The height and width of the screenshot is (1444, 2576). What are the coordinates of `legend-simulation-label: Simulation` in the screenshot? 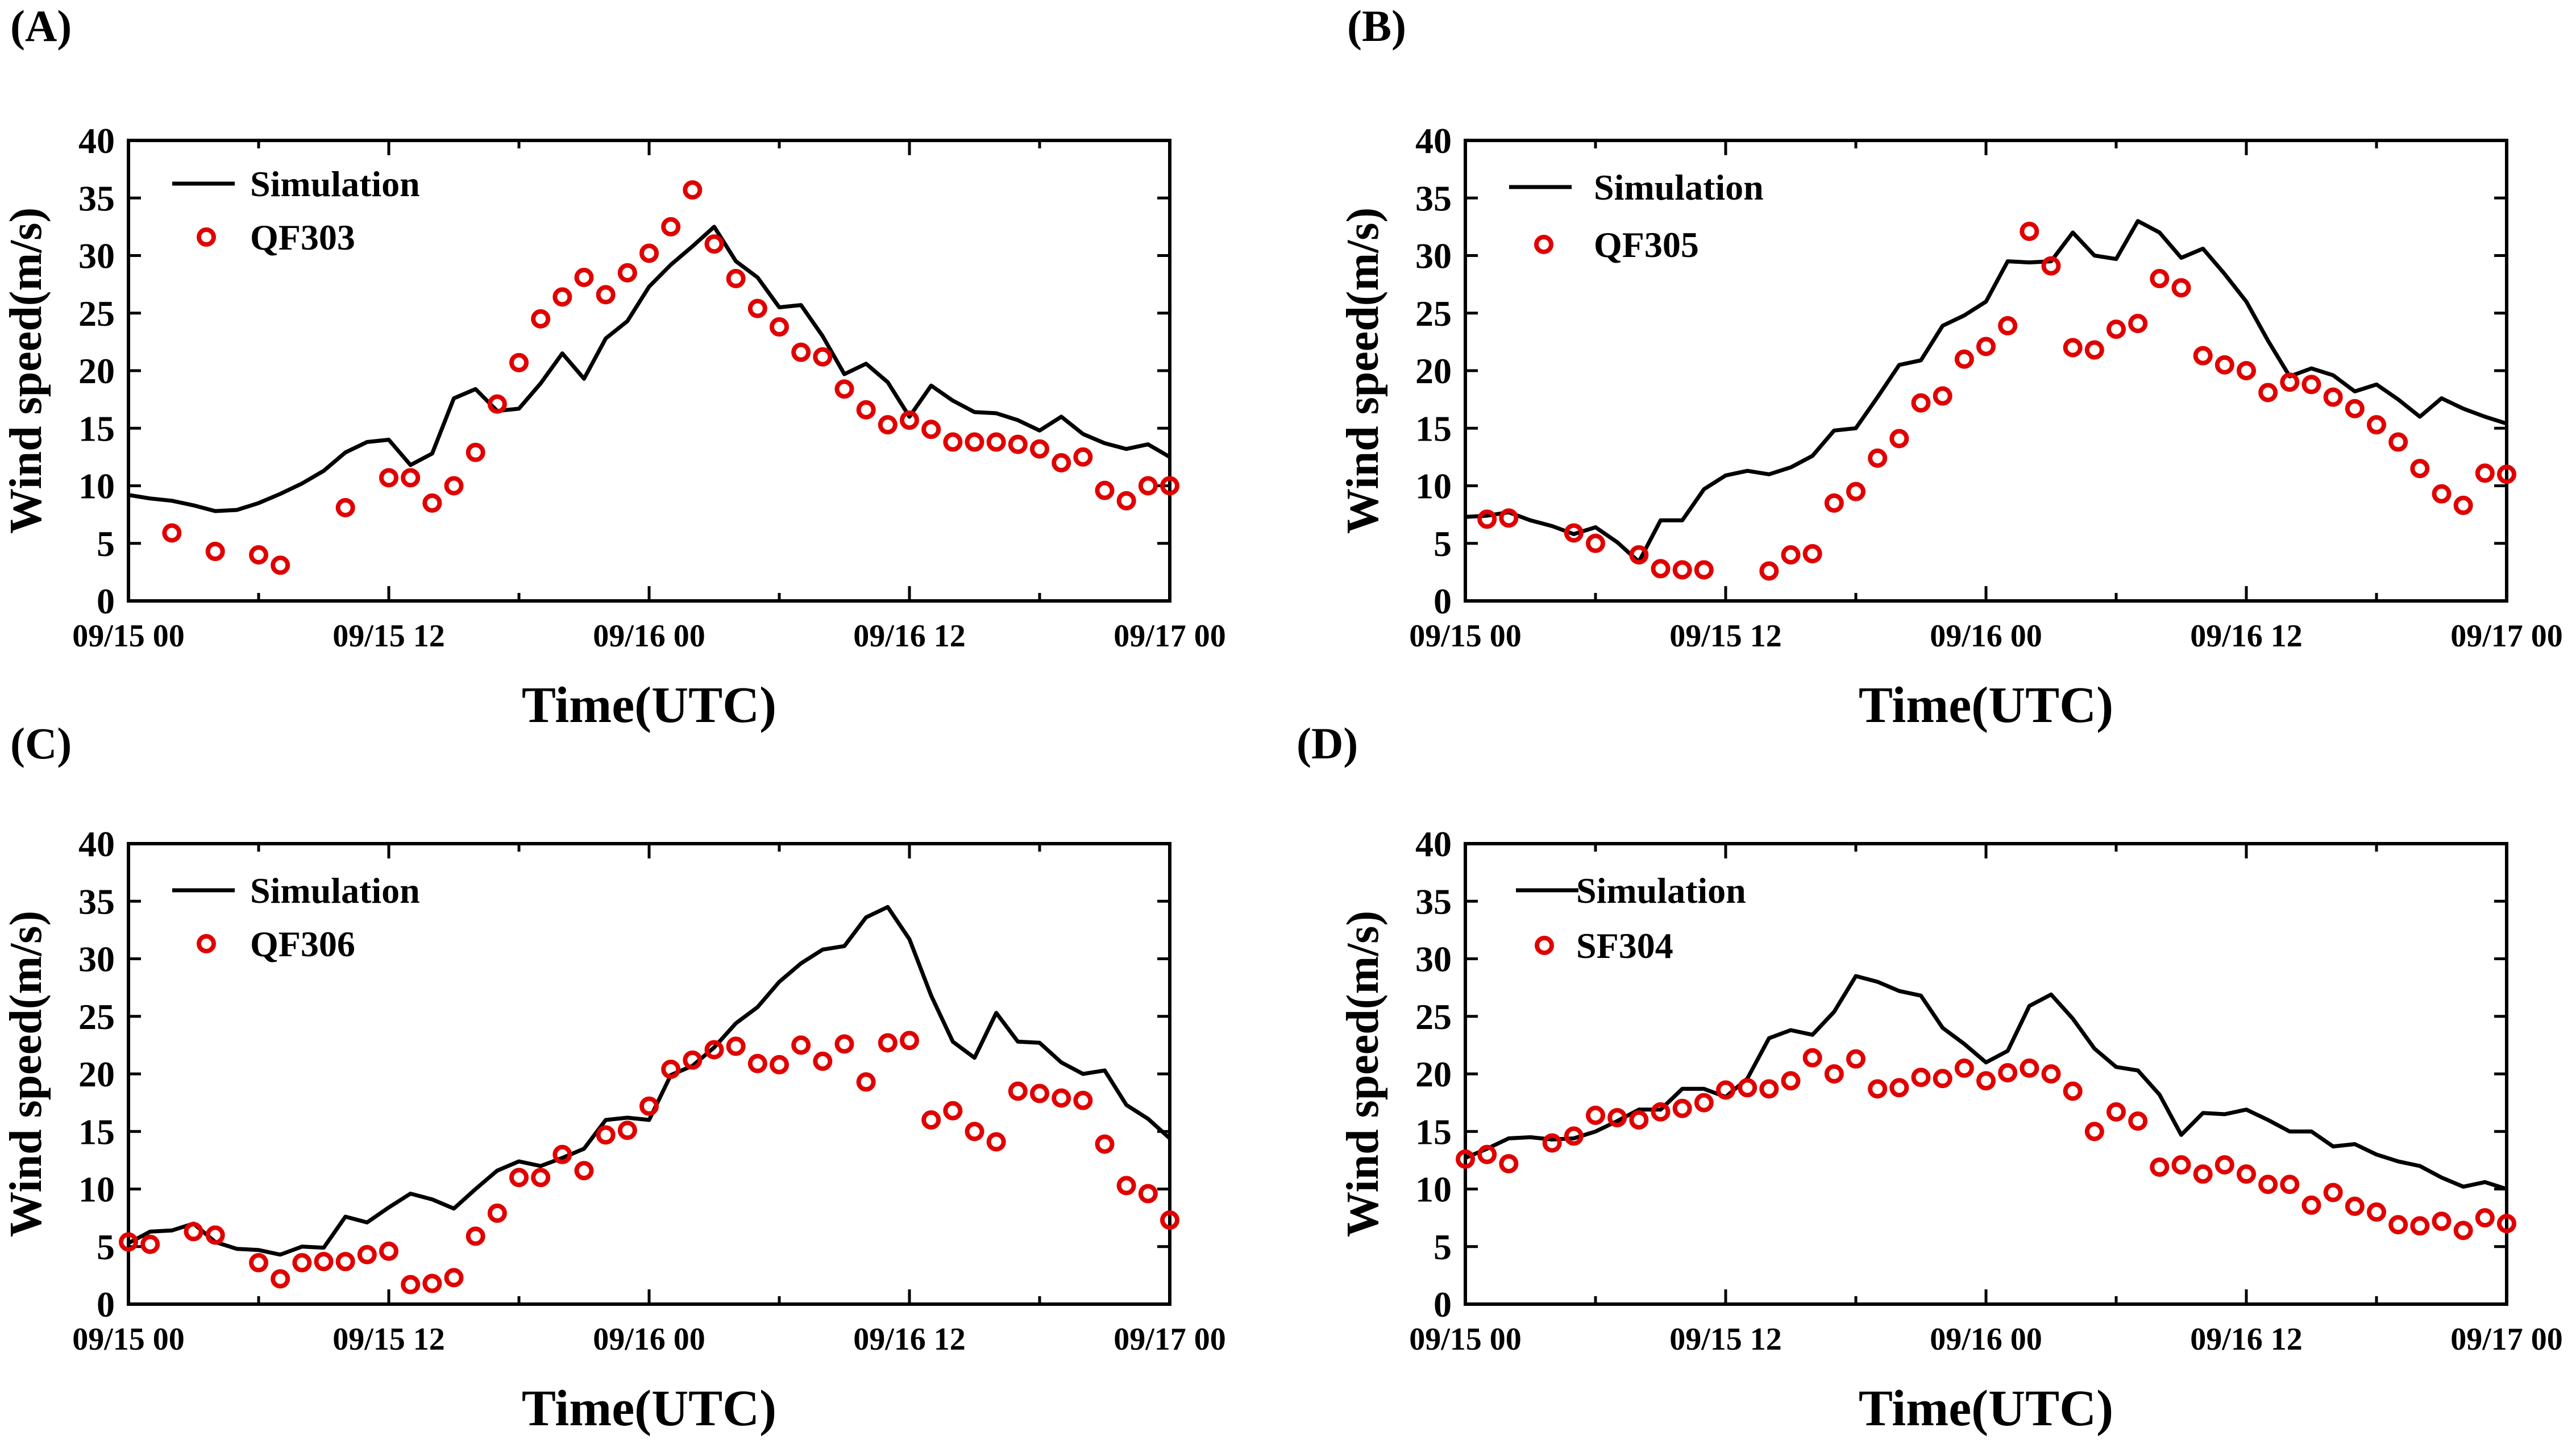 It's located at (335, 184).